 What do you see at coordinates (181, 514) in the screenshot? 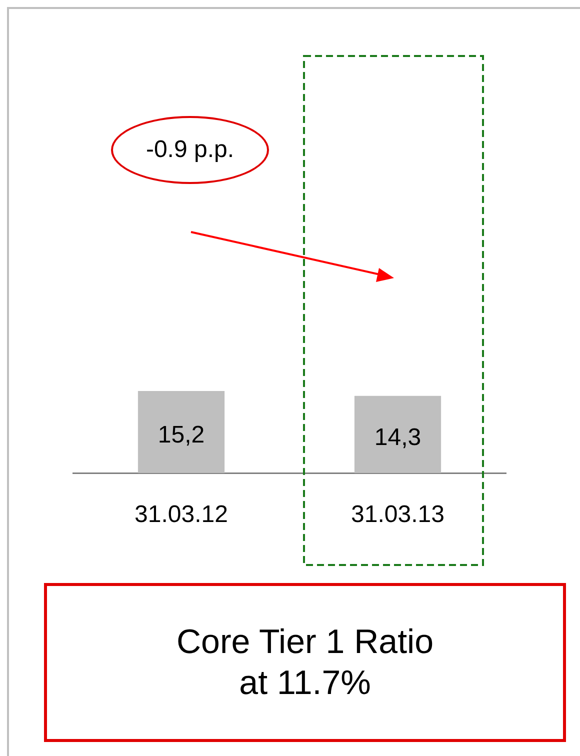
I see `x-tick-label: 31.03.12` at bounding box center [181, 514].